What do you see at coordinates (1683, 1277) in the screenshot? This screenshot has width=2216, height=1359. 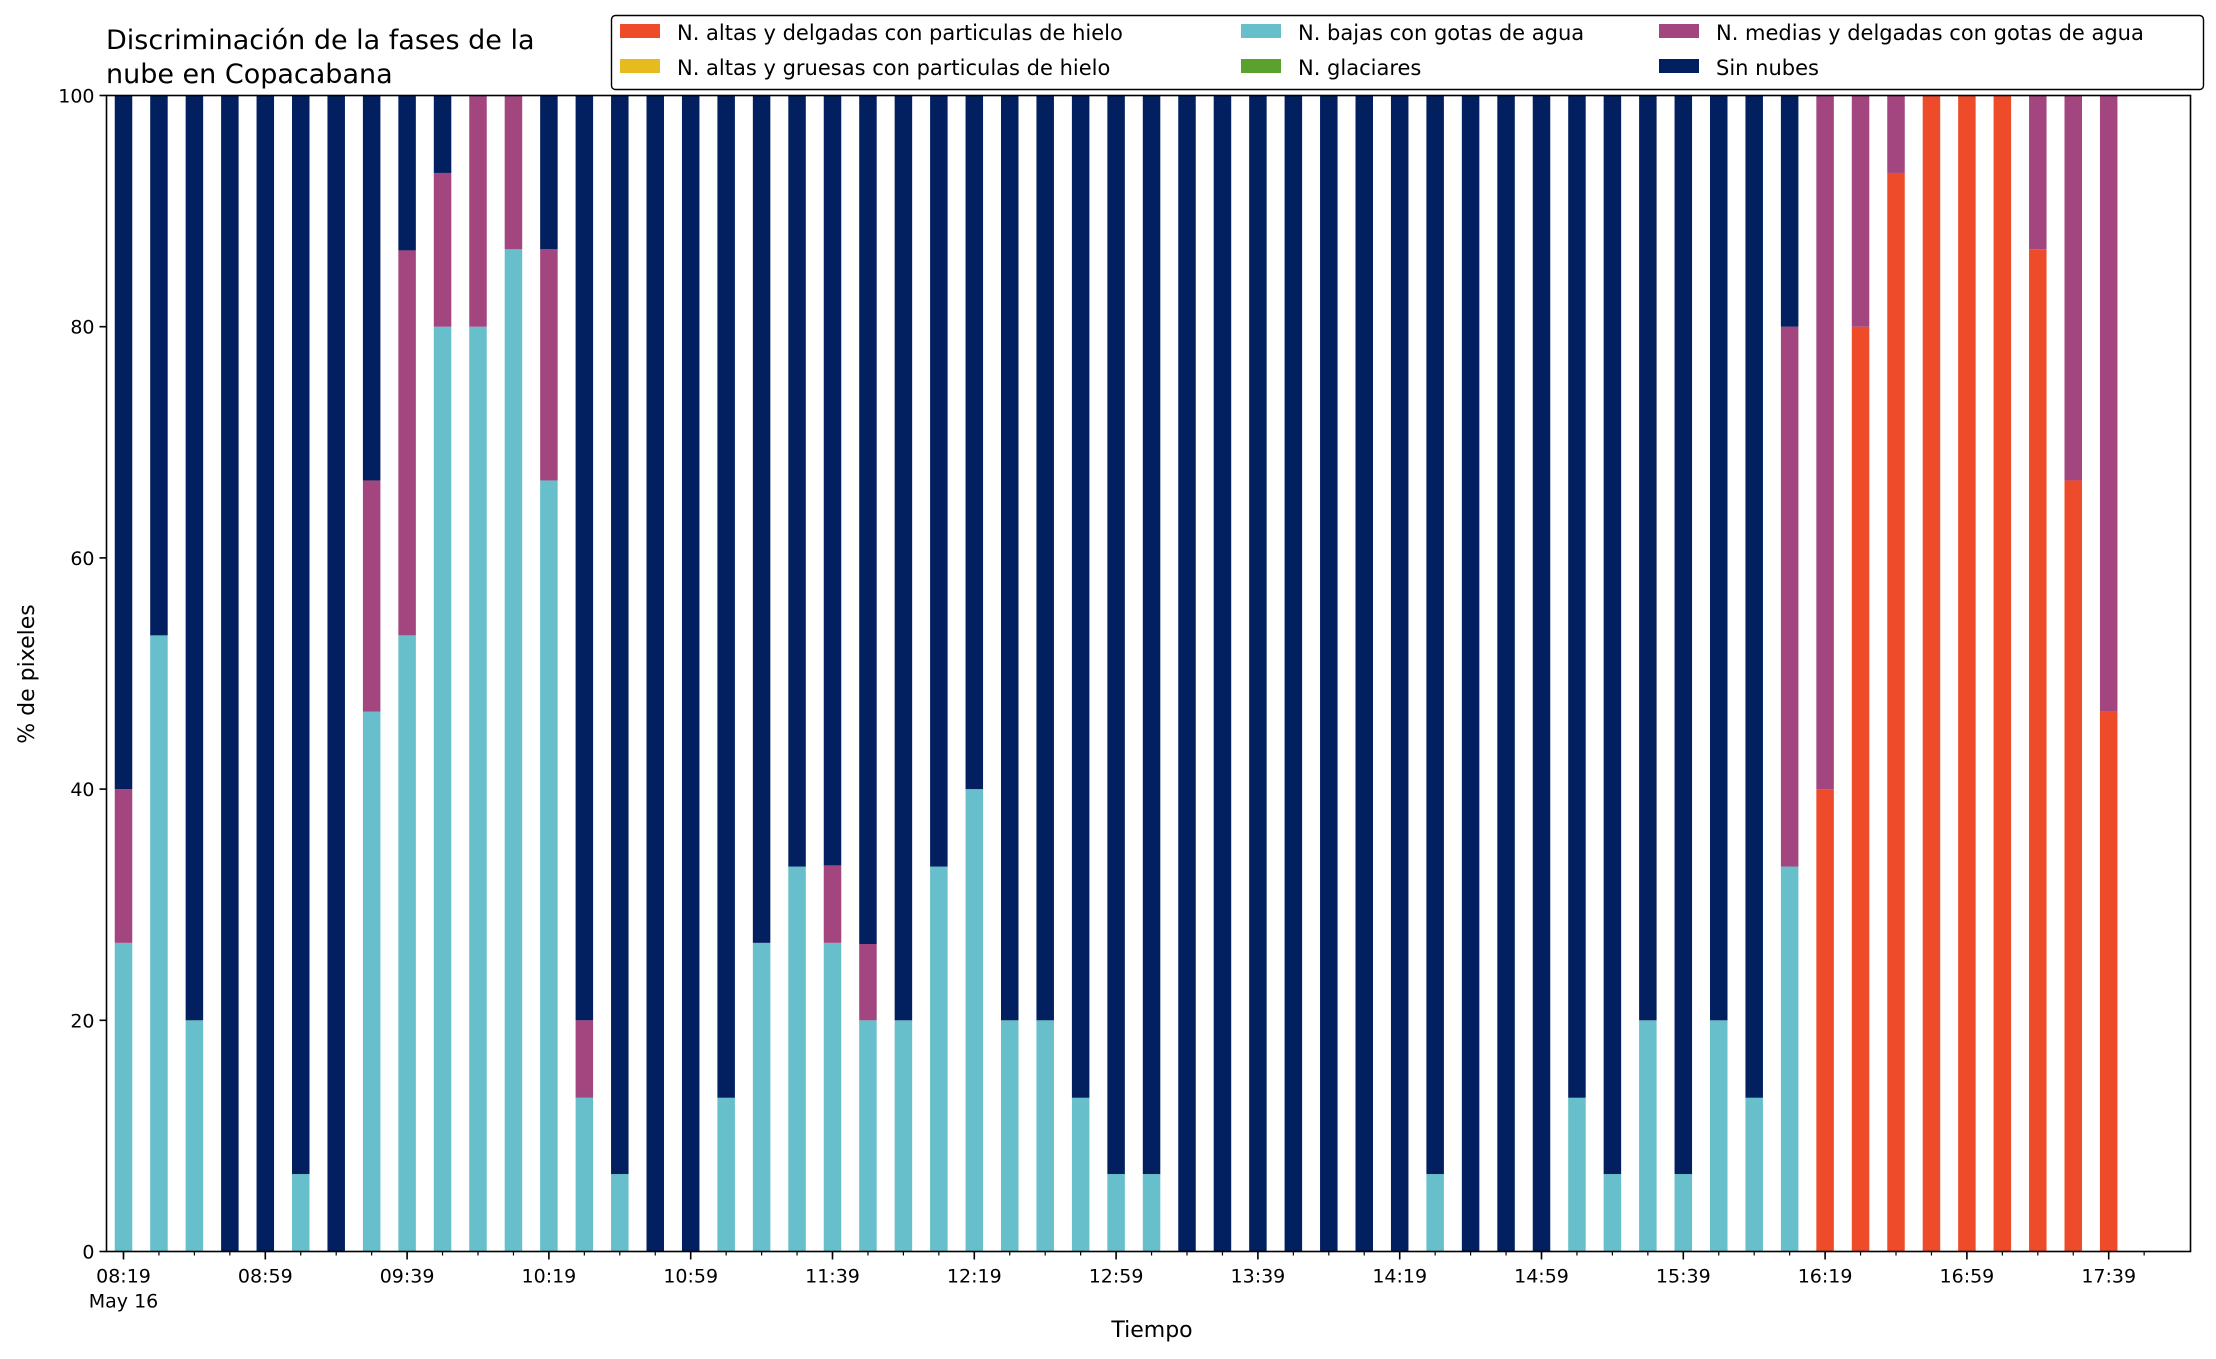 I see `x-tick-label-11: 15:39` at bounding box center [1683, 1277].